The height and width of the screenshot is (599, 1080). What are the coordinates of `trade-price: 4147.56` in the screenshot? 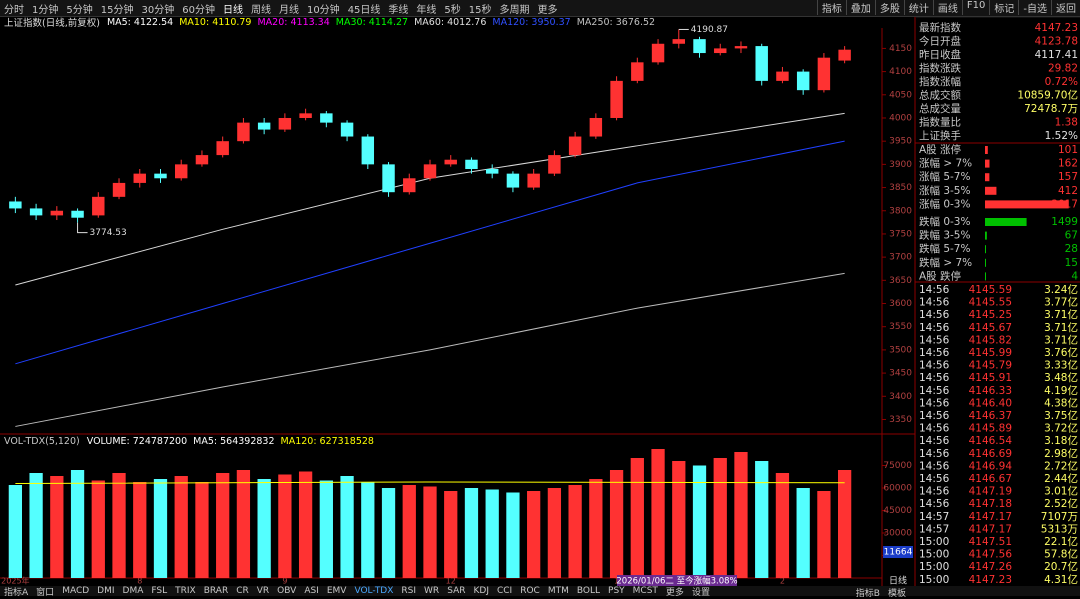 It's located at (991, 555).